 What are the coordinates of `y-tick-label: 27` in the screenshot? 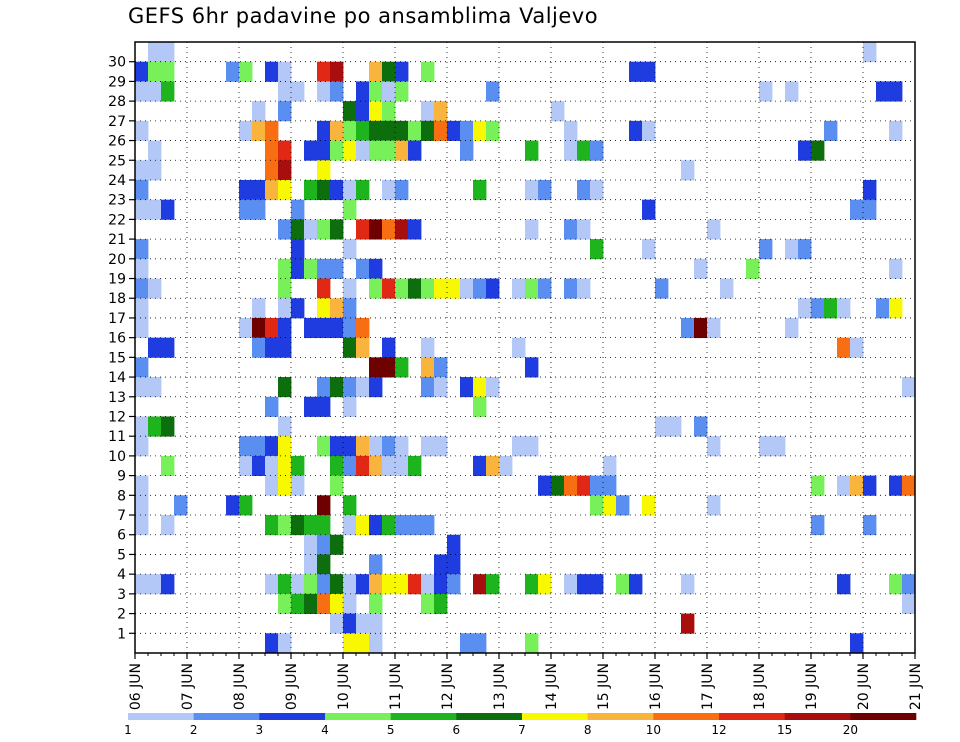 It's located at (117, 122).